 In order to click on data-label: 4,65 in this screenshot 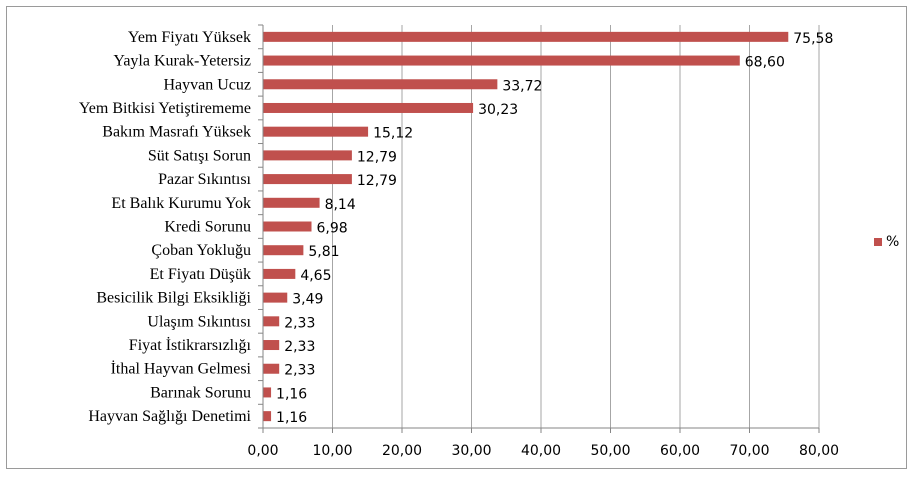, I will do `click(315, 276)`.